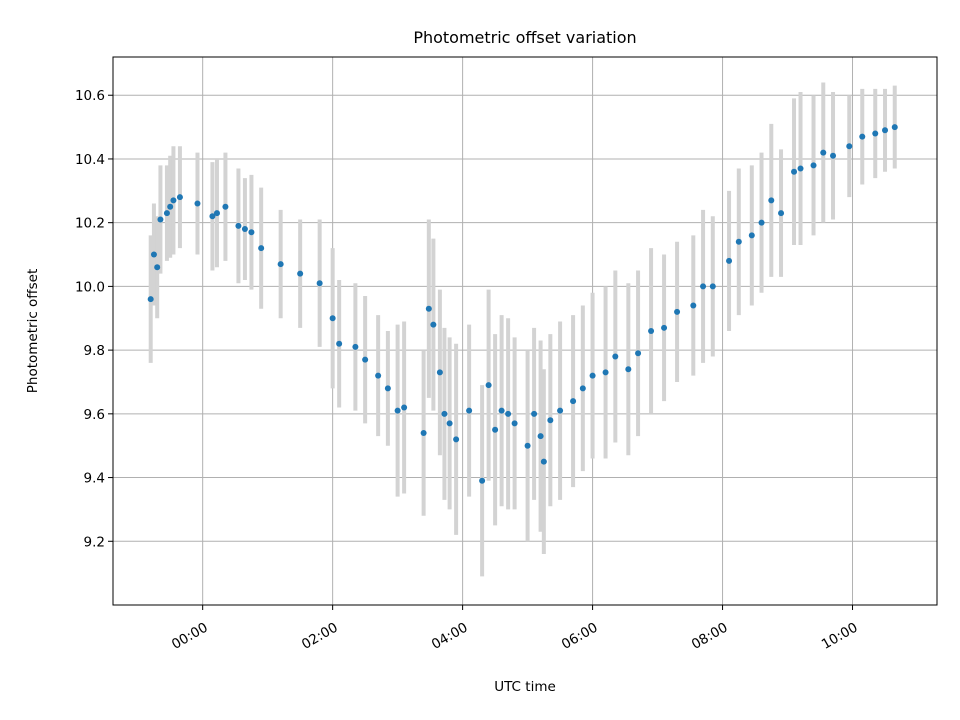 The height and width of the screenshot is (720, 960). I want to click on y-tick-label: 10.0, so click(90, 287).